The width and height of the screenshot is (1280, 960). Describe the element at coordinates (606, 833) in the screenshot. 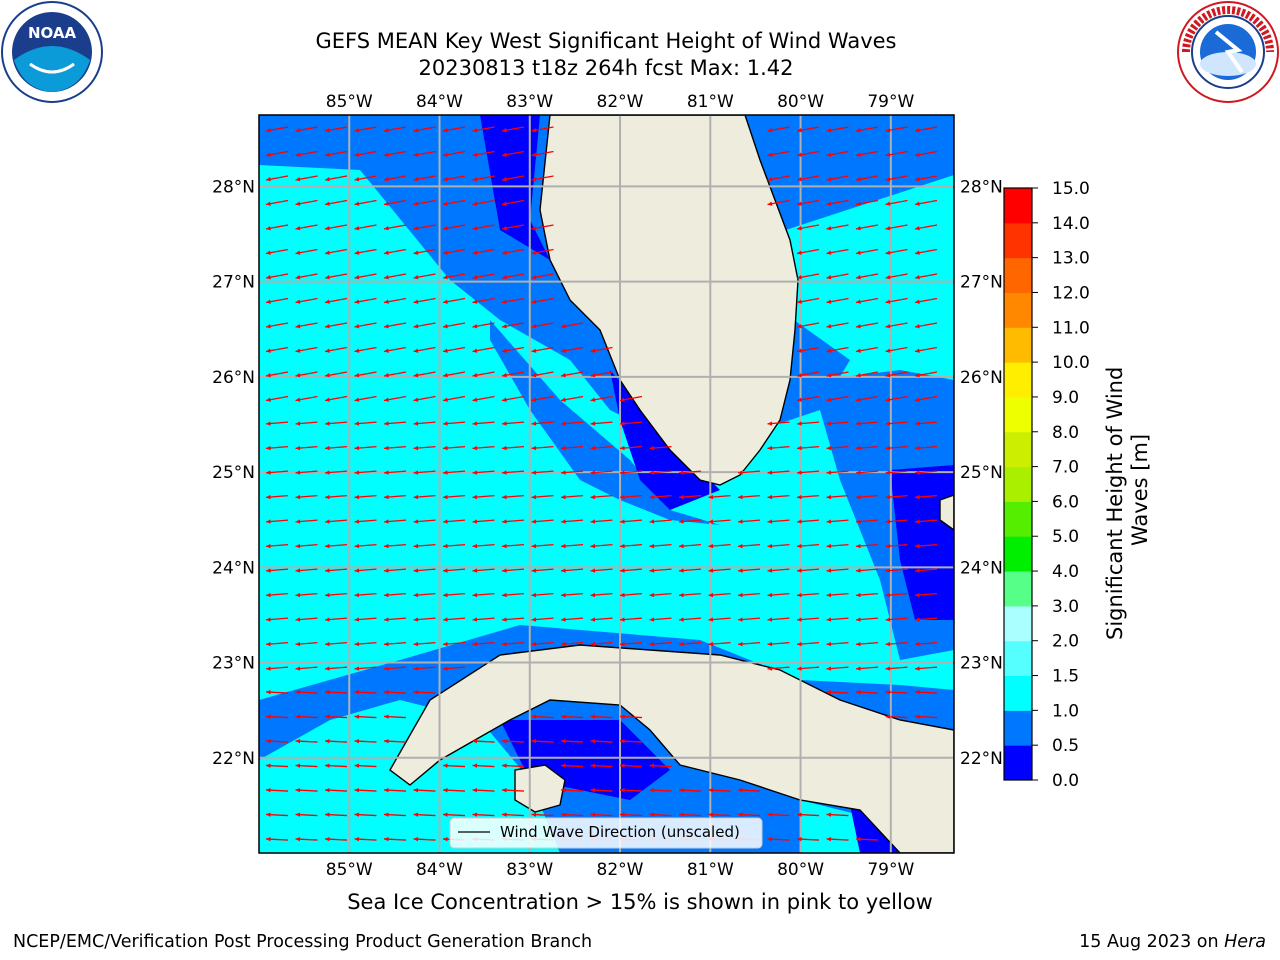

I see `arrow-legend: Wind Wave Direction (unscaled)` at that location.